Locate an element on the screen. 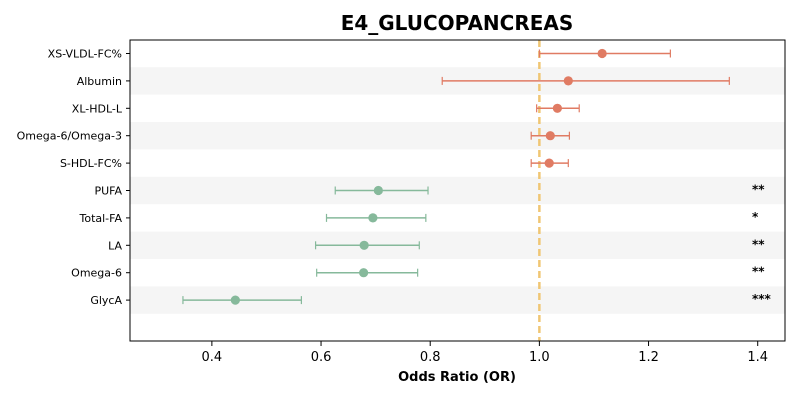 This screenshot has height=400, width=800. x-tick-label: 0.8 is located at coordinates (430, 357).